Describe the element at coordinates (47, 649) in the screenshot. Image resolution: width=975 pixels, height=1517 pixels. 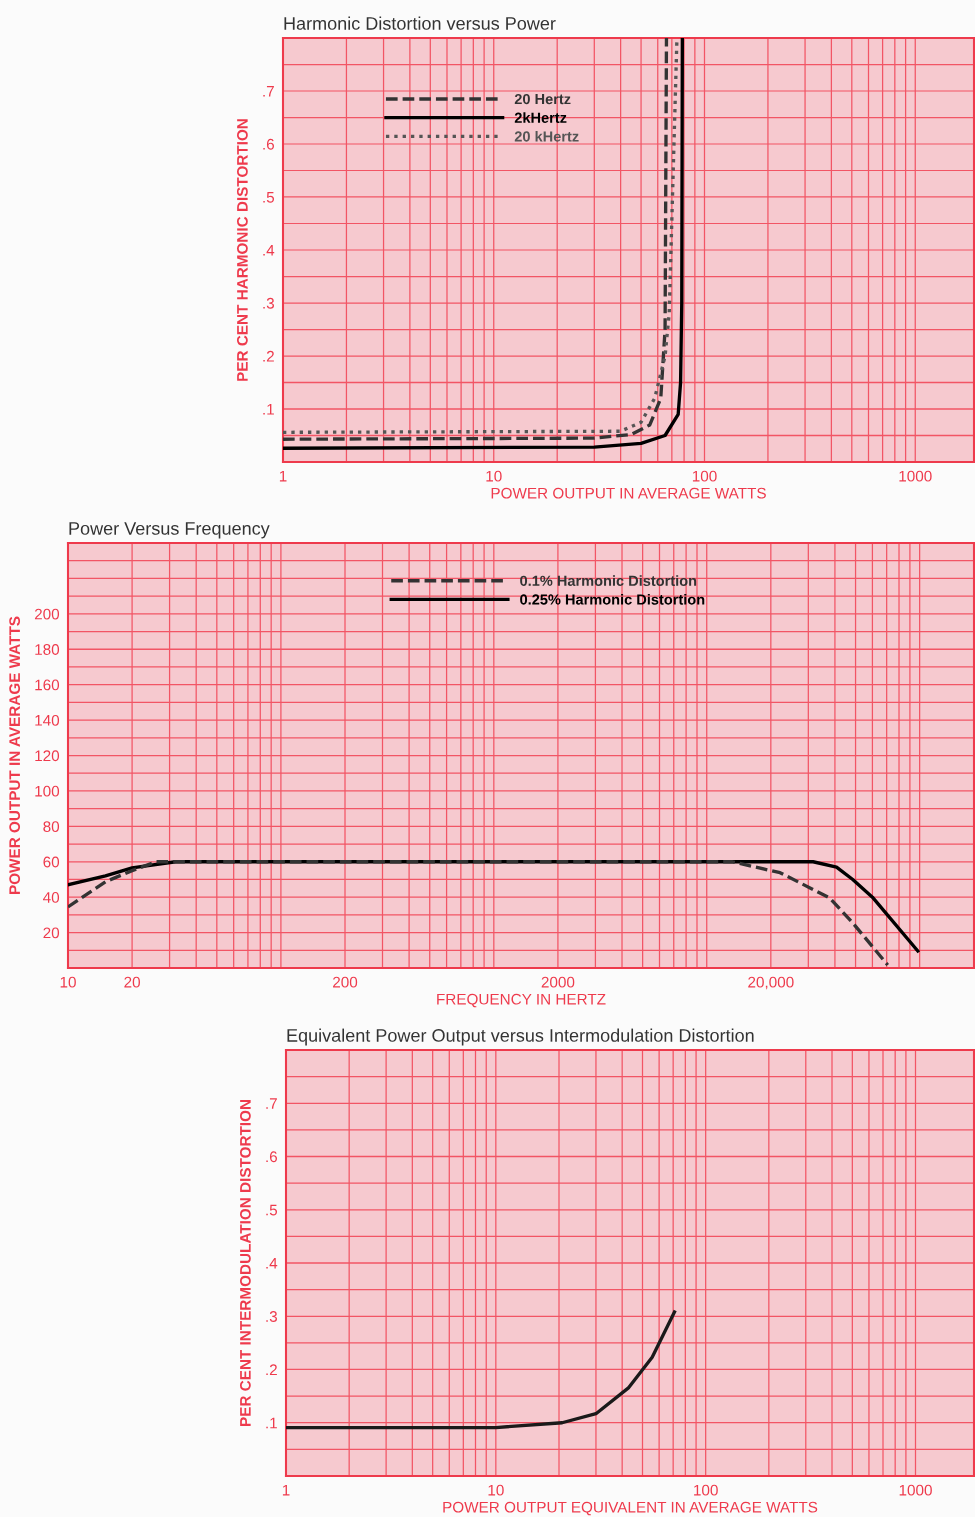
I see `y-tick-label: 180` at that location.